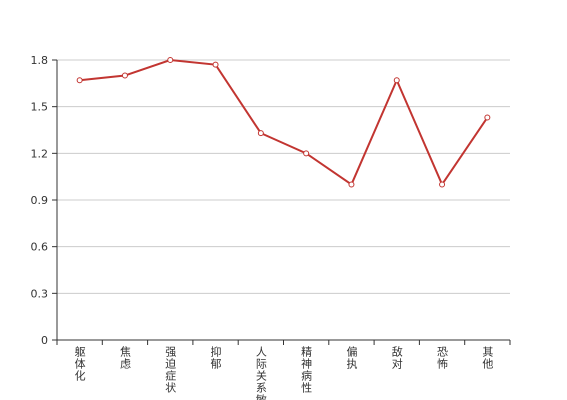 This screenshot has height=400, width=567. Describe the element at coordinates (40, 200) in the screenshot. I see `y-tick-label: 0.9` at that location.